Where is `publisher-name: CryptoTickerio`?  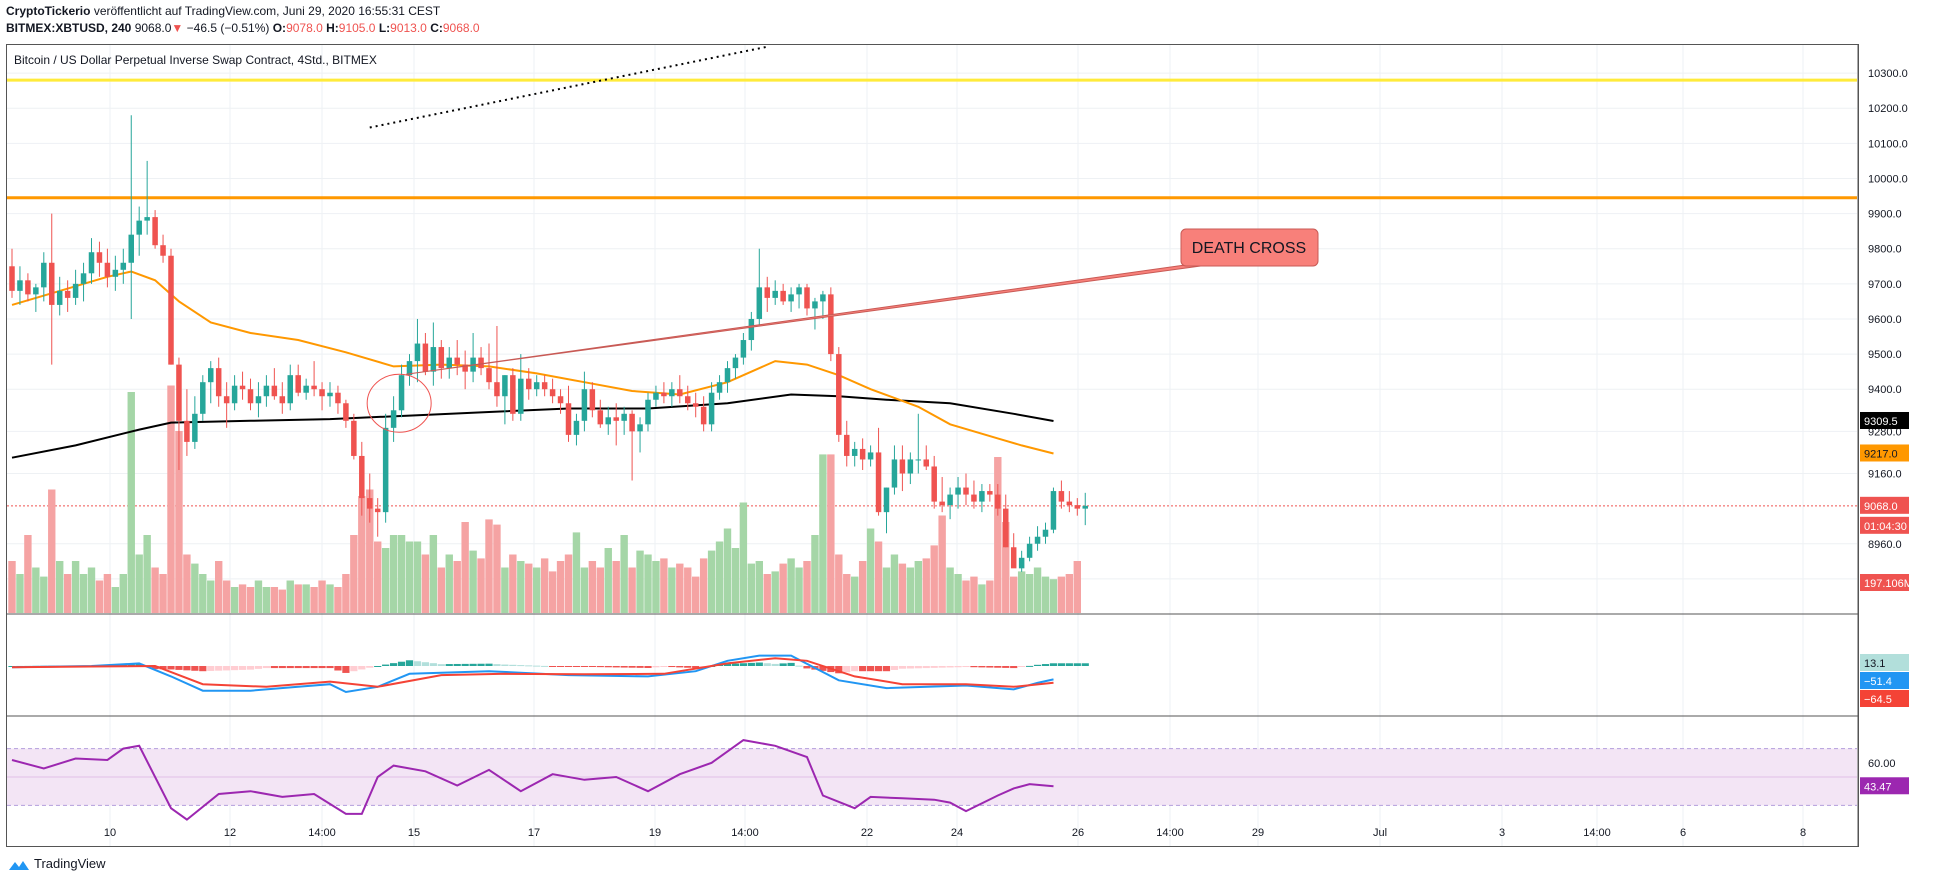
publisher-name: CryptoTickerio is located at coordinates (48, 11).